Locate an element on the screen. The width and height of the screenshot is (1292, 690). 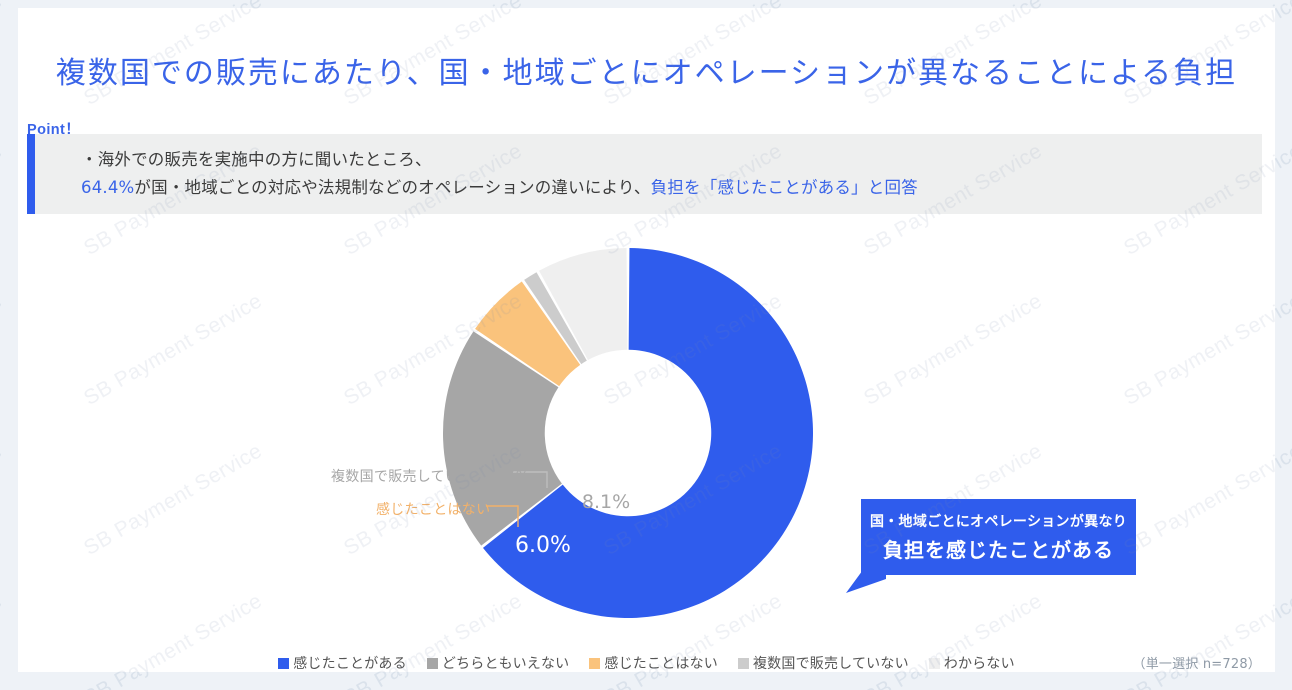
chart-footnote: （単一選択 n=728） is located at coordinates (1196, 664).